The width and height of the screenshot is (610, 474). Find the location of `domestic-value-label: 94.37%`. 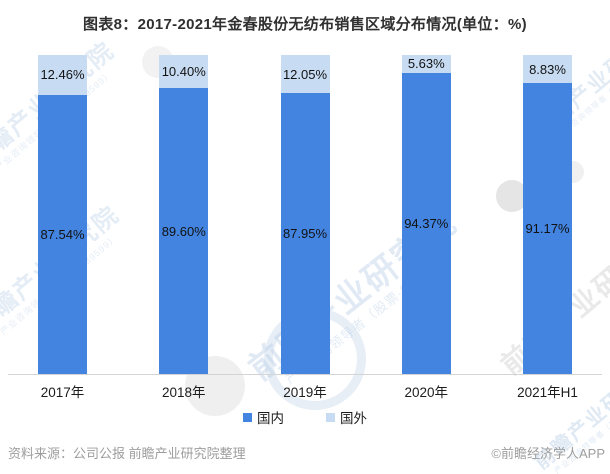

domestic-value-label: 94.37% is located at coordinates (426, 223).